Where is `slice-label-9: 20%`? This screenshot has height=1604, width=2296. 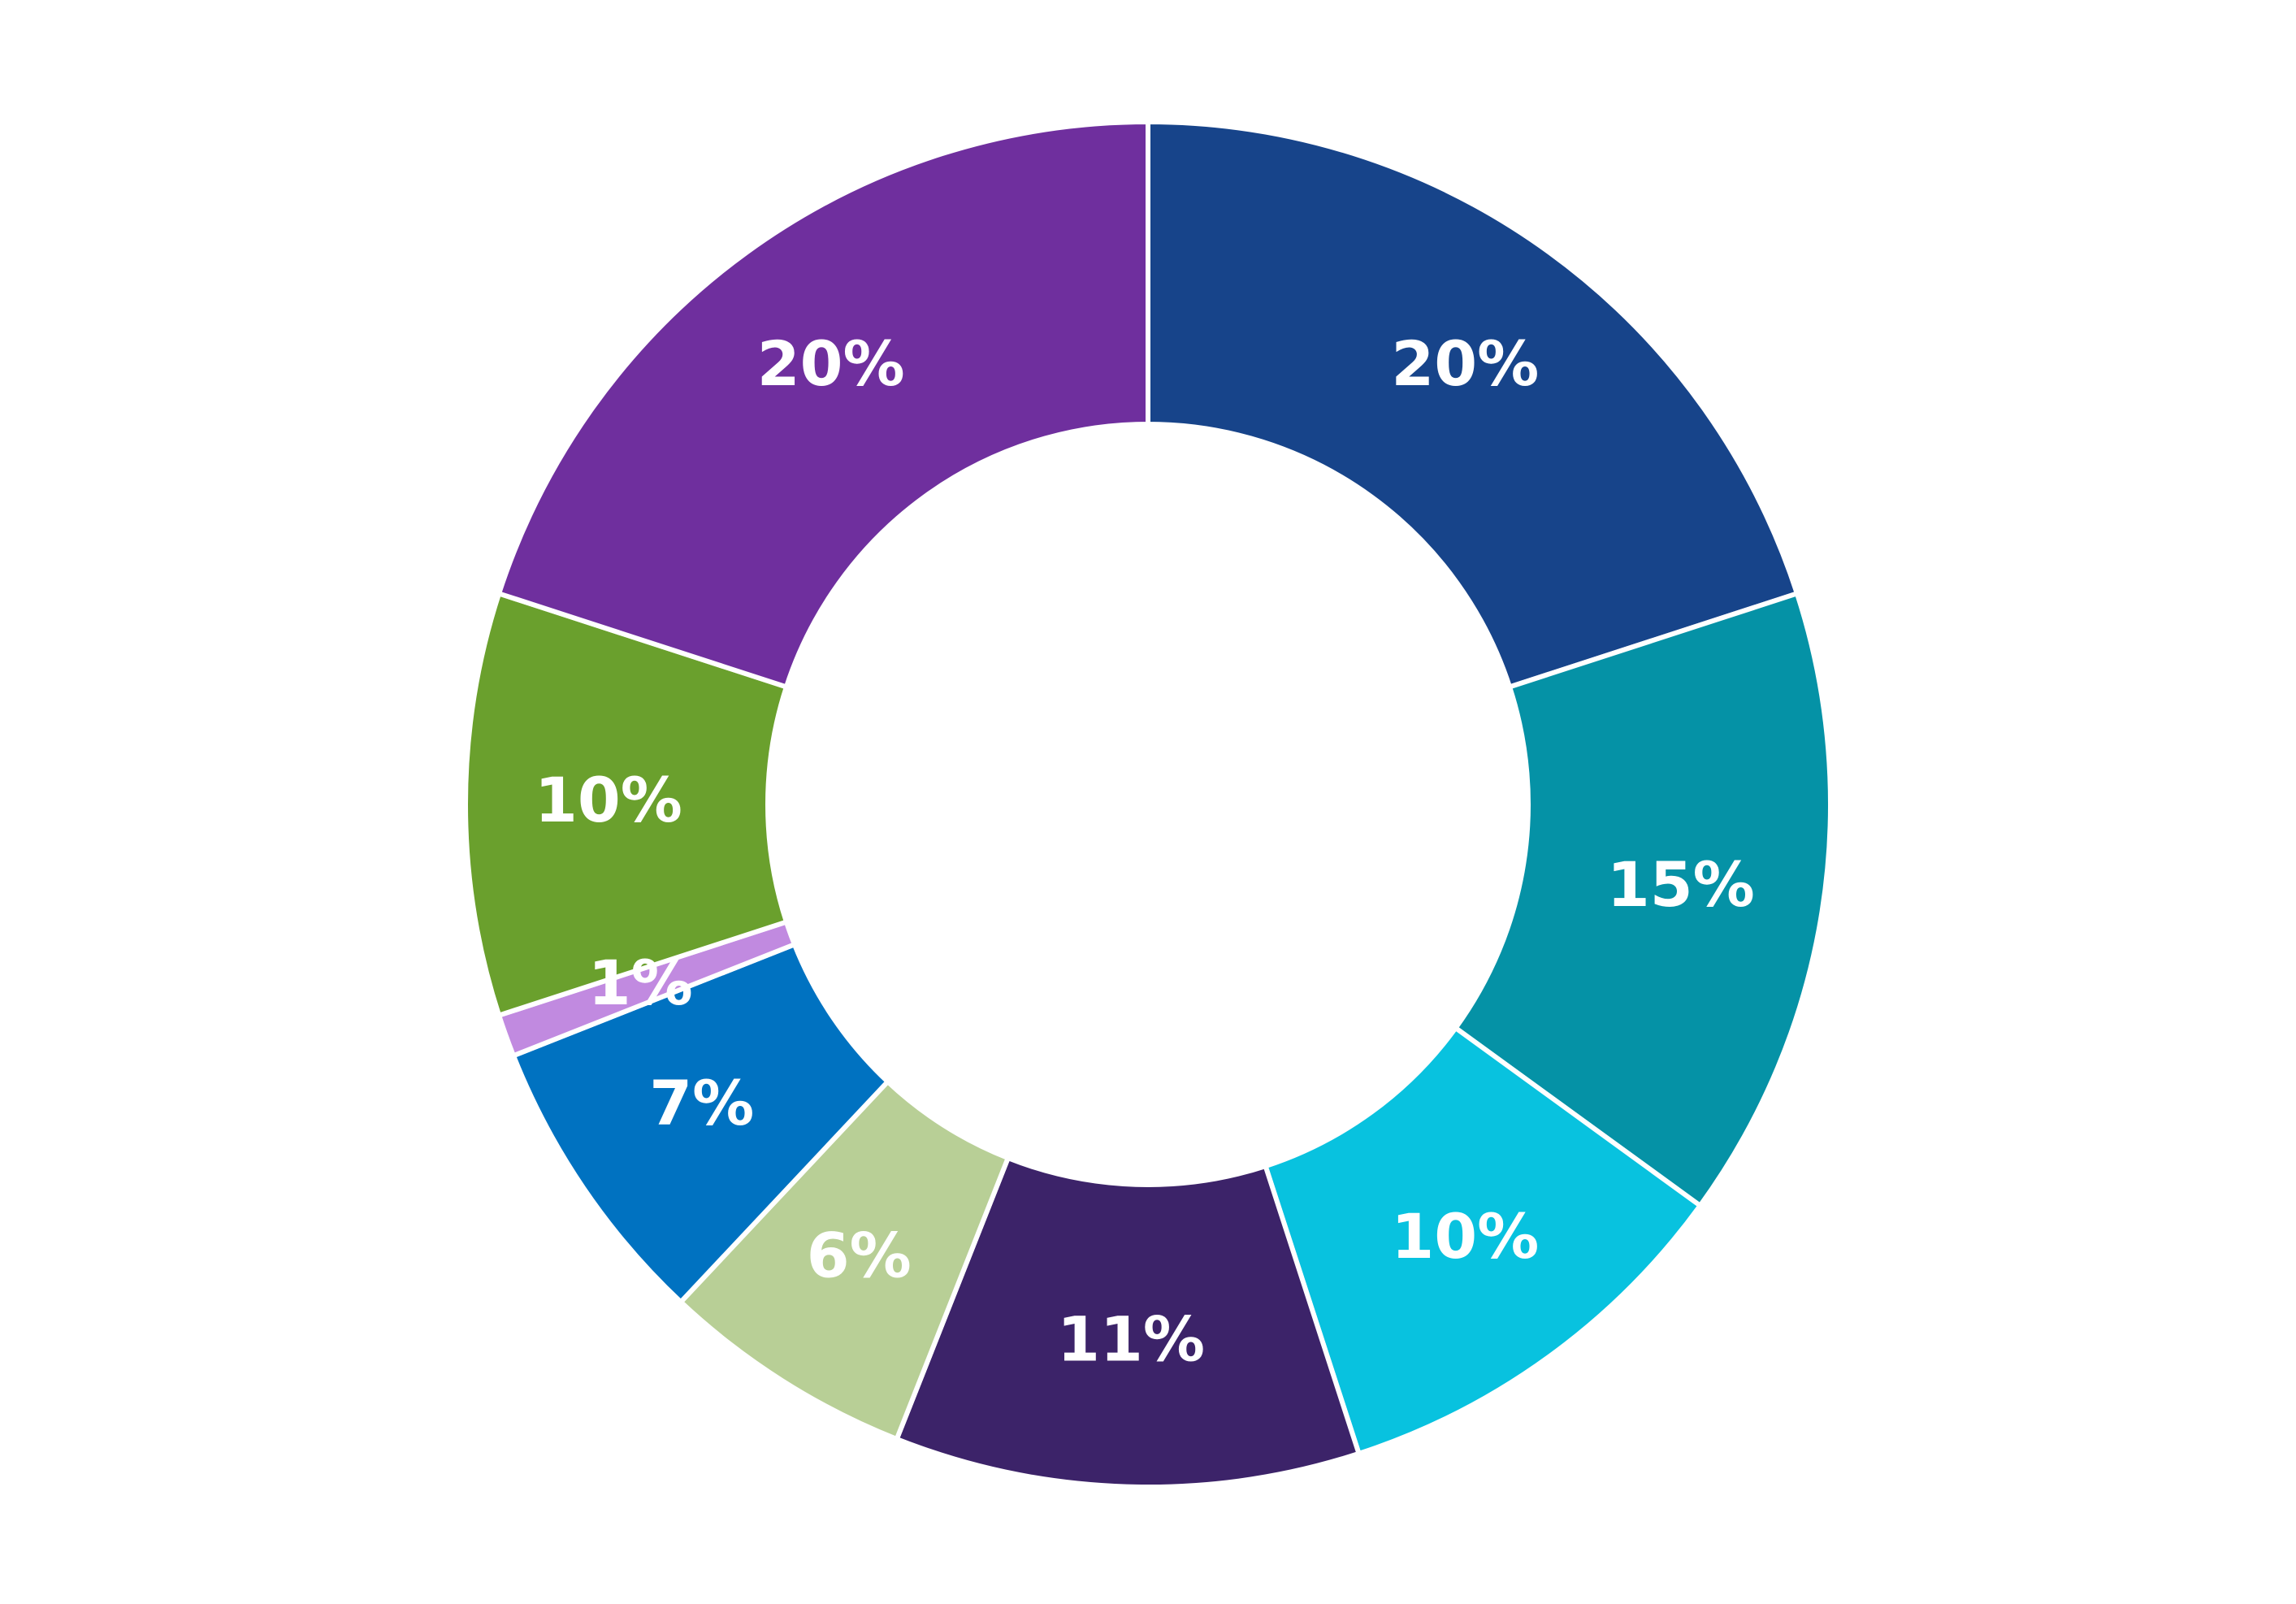
slice-label-9: 20% is located at coordinates (831, 363).